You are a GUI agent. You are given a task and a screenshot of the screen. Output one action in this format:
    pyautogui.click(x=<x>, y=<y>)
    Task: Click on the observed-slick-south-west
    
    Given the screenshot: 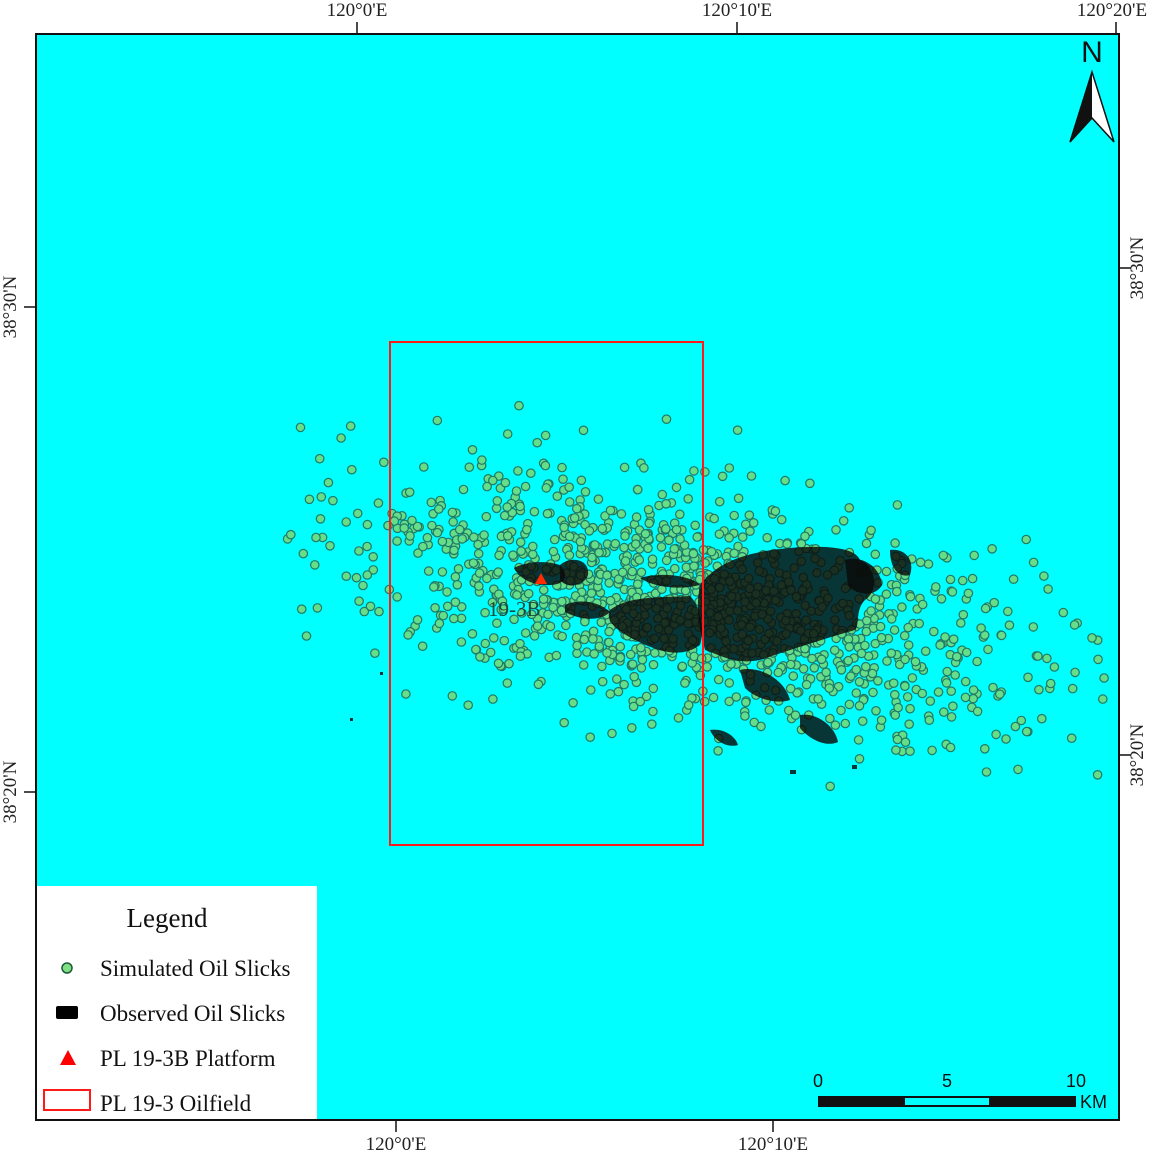 What is the action you would take?
    pyautogui.click(x=724, y=737)
    